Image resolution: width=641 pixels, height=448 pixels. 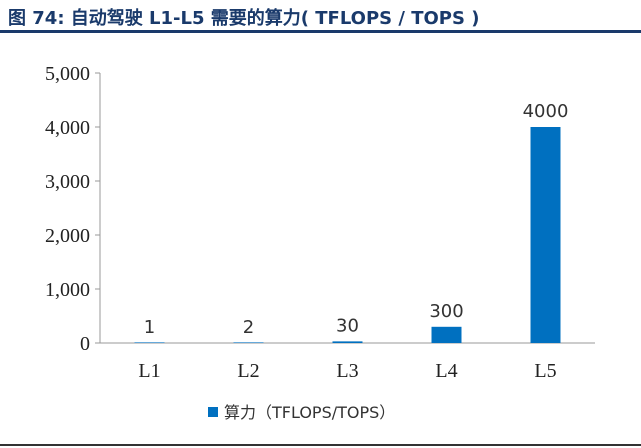 I want to click on legend: 算力（TFLOPS/TOPS）, so click(x=301, y=412).